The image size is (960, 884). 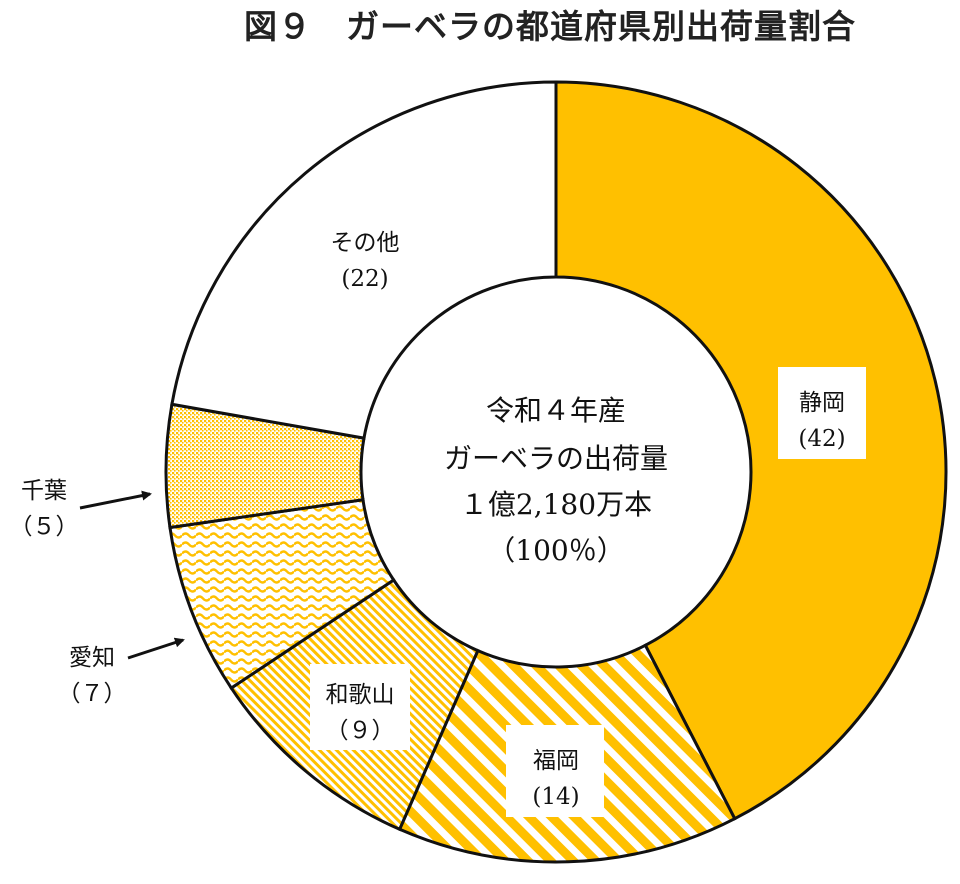 What do you see at coordinates (44, 491) in the screenshot?
I see `slice-label-name: 千葉` at bounding box center [44, 491].